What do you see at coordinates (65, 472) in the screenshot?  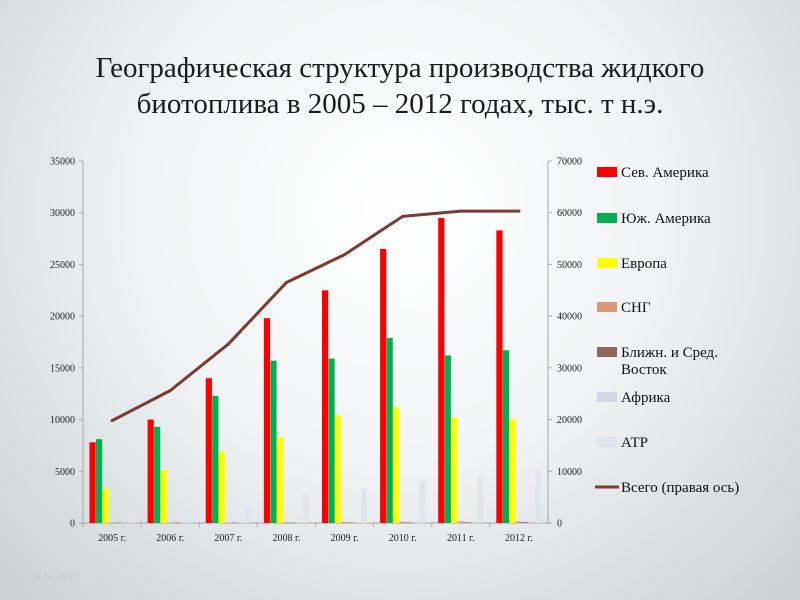 I see `y-tick-label-left: 5000` at bounding box center [65, 472].